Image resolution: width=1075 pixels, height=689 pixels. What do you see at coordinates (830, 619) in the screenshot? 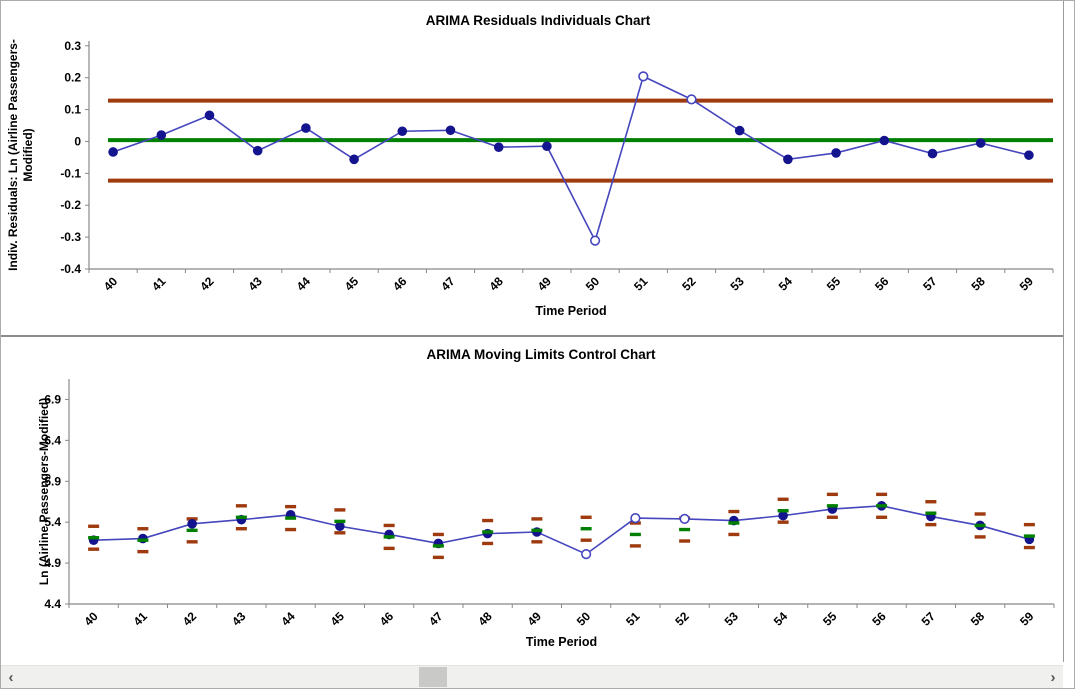
I see `x-tick-label: 55` at bounding box center [830, 619].